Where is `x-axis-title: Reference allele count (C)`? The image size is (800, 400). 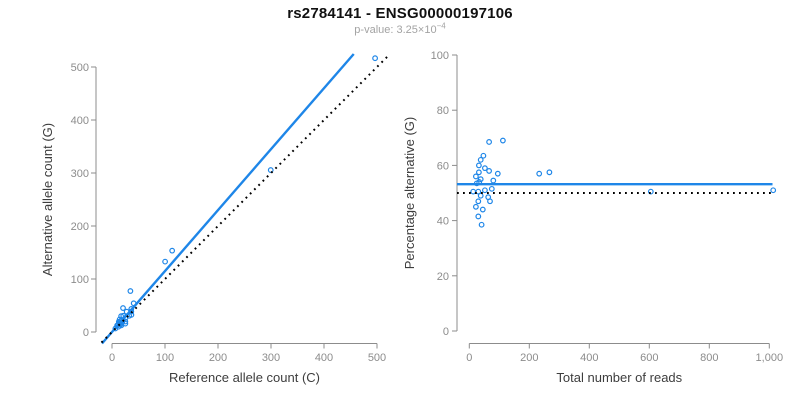 x-axis-title: Reference allele count (C) is located at coordinates (244, 377).